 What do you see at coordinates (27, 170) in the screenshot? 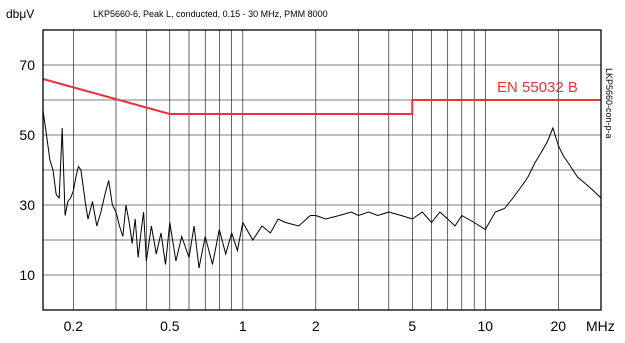
I see `y-tick-labels: 10 30 50 70` at bounding box center [27, 170].